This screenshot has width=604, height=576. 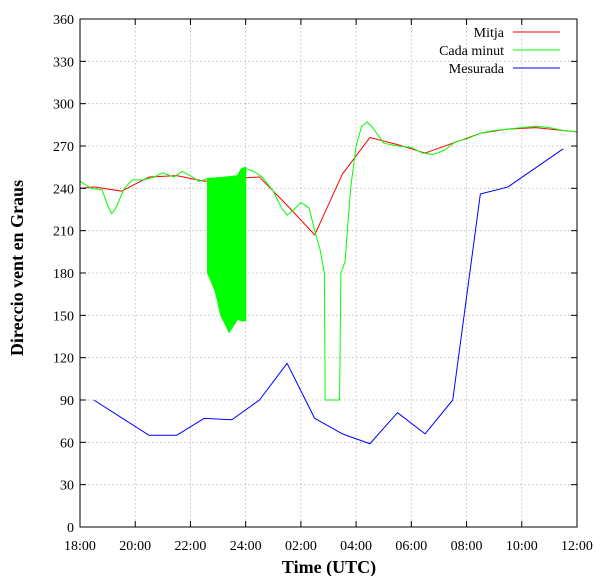 I want to click on y-tick-label: 150, so click(x=63, y=316).